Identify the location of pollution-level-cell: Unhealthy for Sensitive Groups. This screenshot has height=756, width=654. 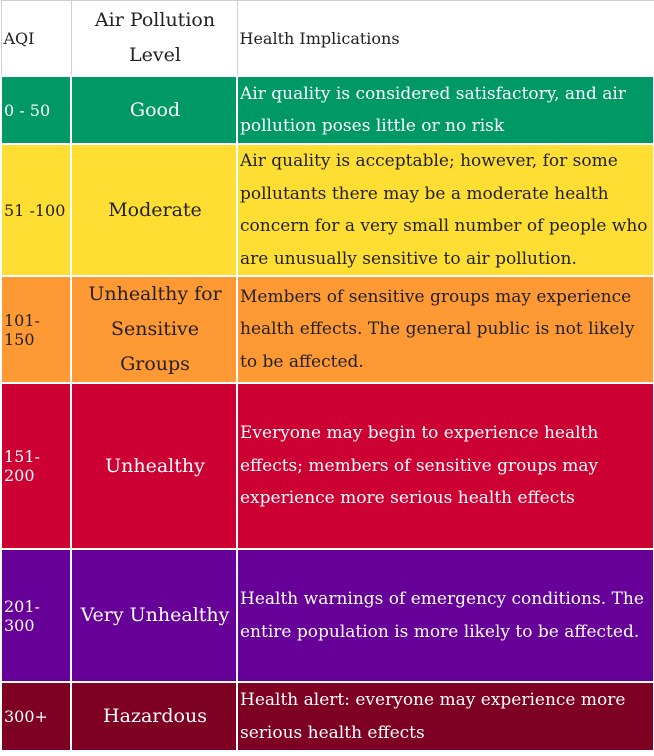
(154, 329).